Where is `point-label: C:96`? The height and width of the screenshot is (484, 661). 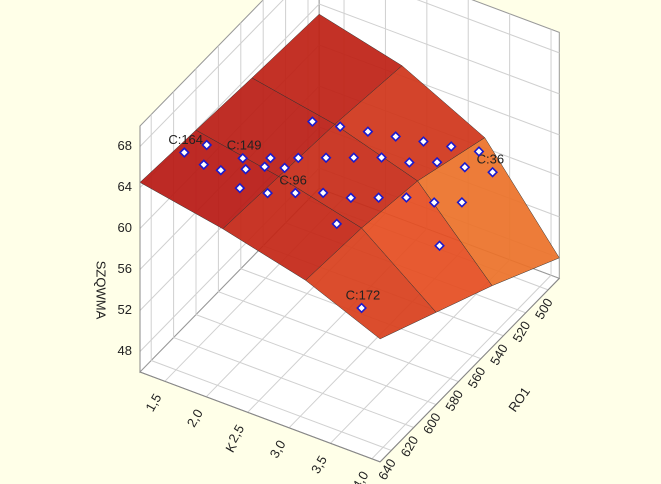 point-label: C:96 is located at coordinates (292, 179).